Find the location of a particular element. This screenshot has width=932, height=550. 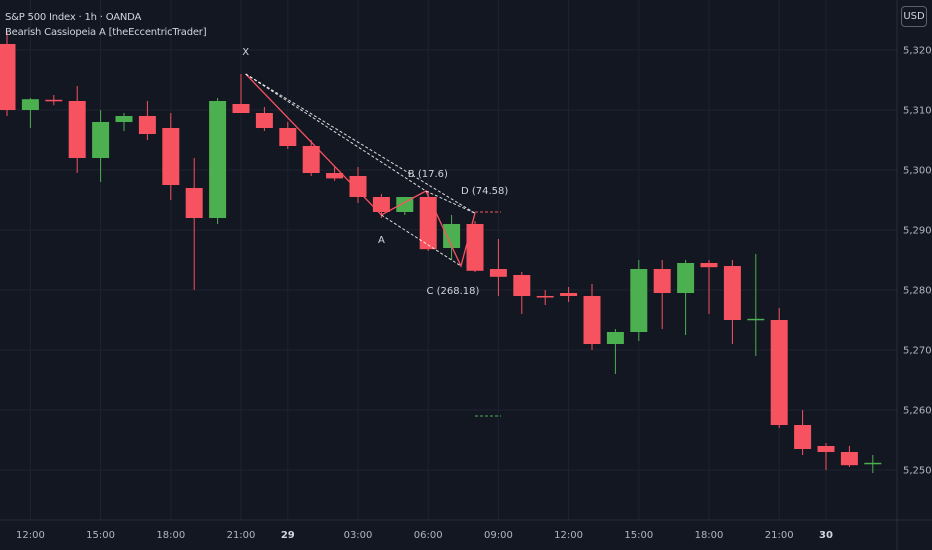

currency-button: USD is located at coordinates (914, 16).